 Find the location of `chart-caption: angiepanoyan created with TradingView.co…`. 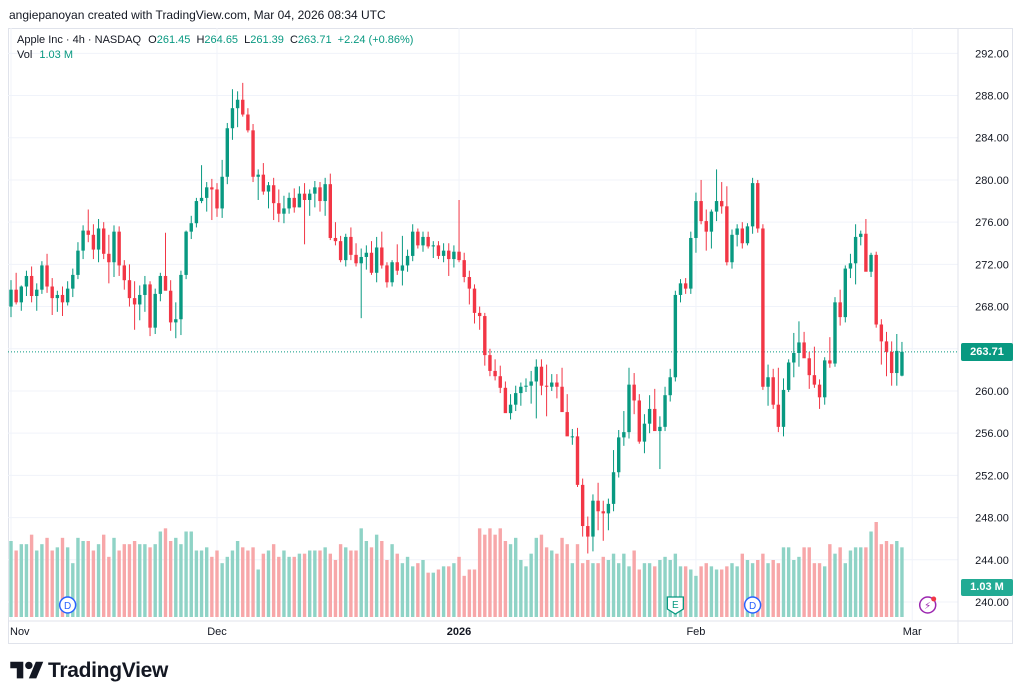

chart-caption: angiepanoyan created with TradingView.co… is located at coordinates (197, 15).